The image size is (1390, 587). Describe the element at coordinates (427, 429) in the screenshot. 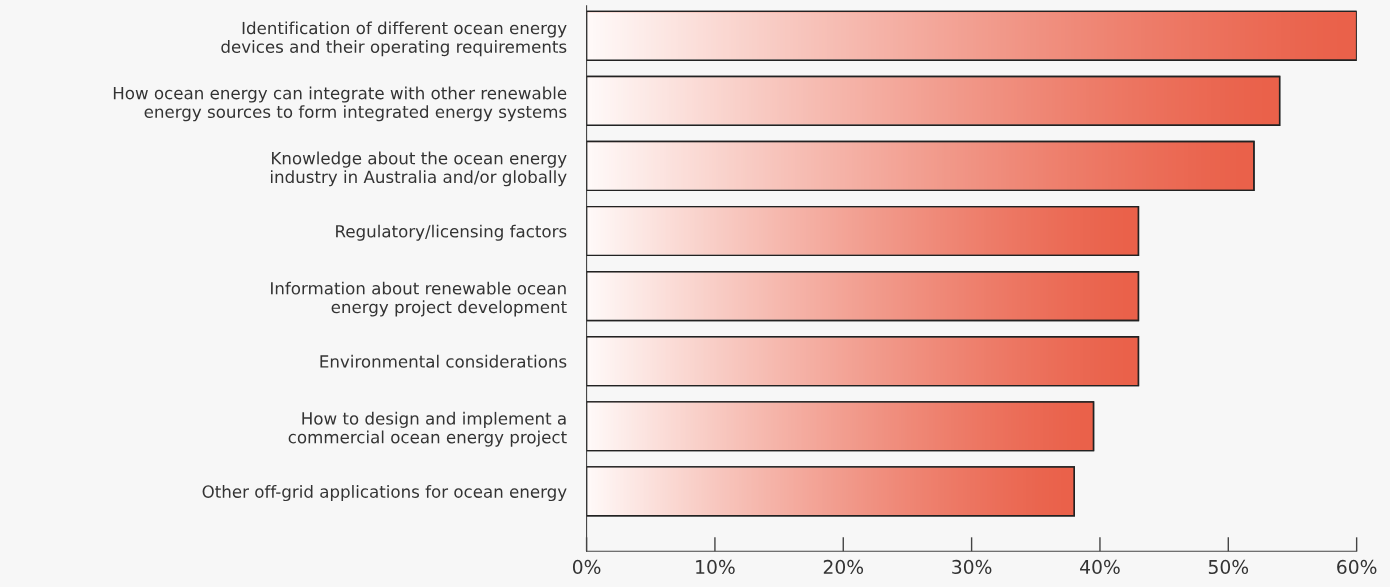

I see `y-tick-label: How to design and implement a commercial ocean energy project` at that location.